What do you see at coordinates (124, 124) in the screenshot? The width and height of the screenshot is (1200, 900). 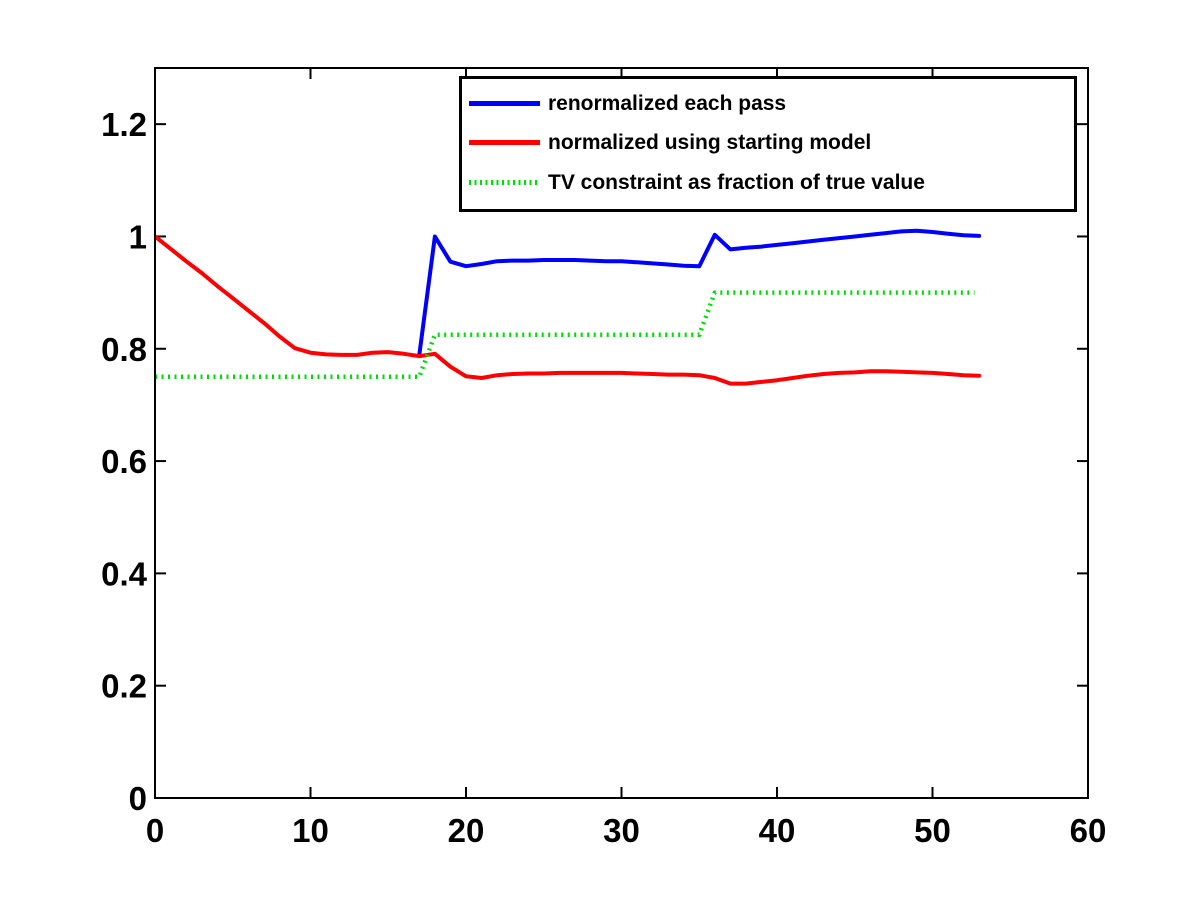 I see `y-tick-label: 1.2` at bounding box center [124, 124].